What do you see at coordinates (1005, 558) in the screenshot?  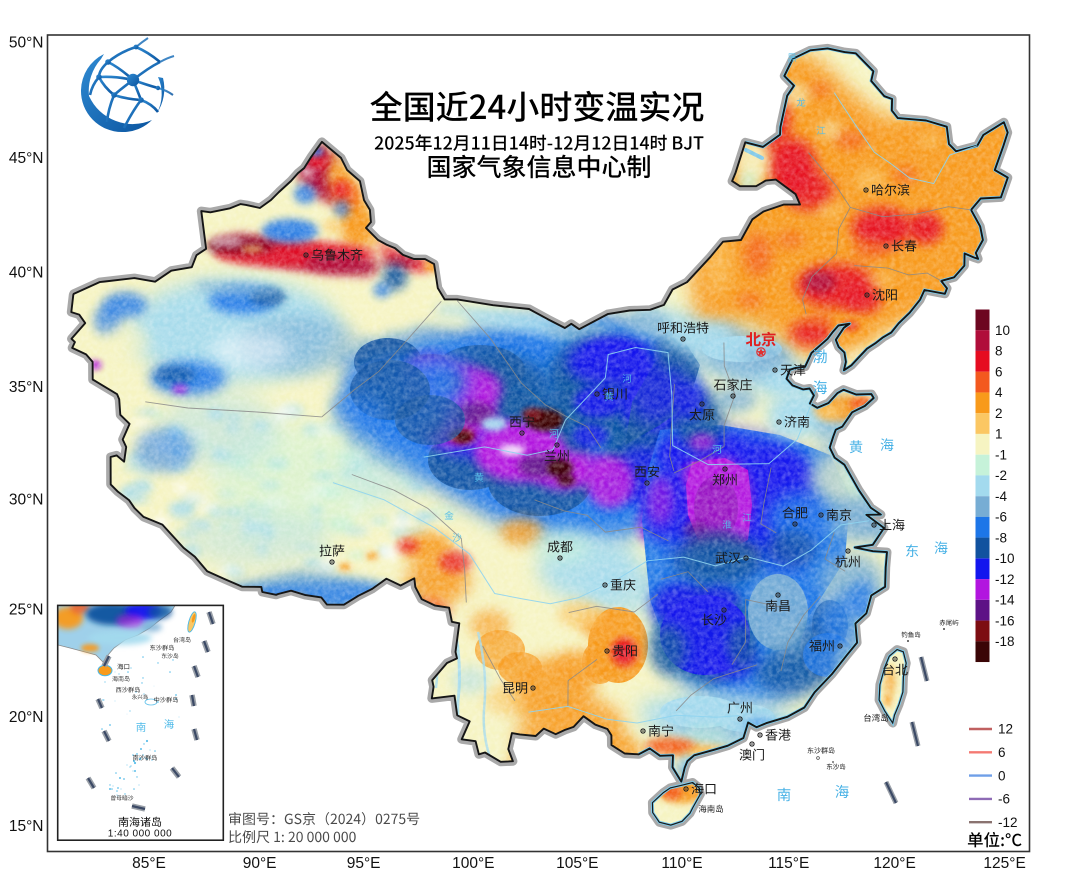 I see `svg-text: -10` at bounding box center [1005, 558].